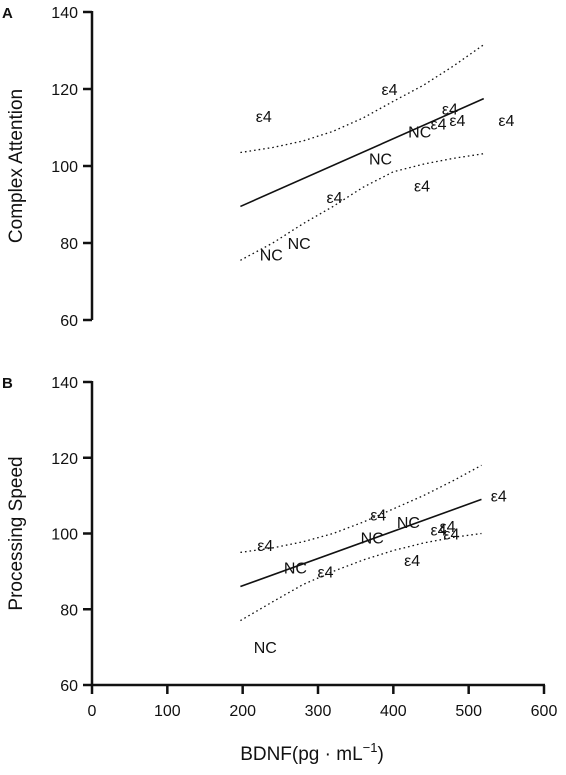 Image resolution: width=566 pixels, height=775 pixels. I want to click on x-tick-label: 300, so click(318, 711).